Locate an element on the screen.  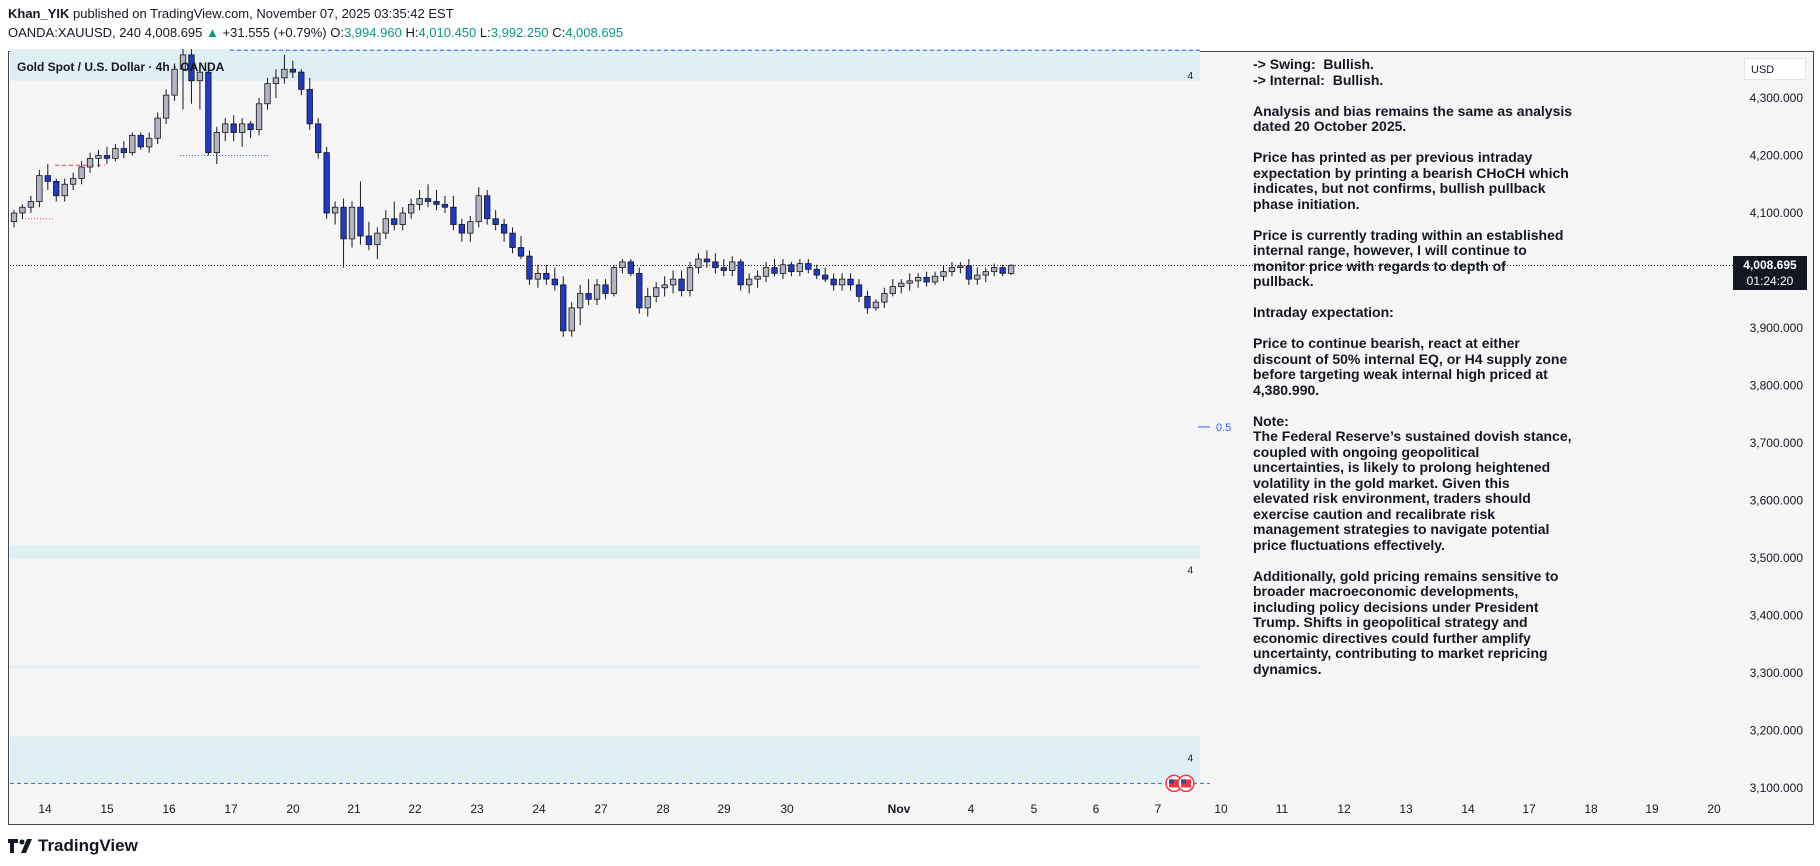
note-line: dated 20 October 2025. is located at coordinates (1330, 126).